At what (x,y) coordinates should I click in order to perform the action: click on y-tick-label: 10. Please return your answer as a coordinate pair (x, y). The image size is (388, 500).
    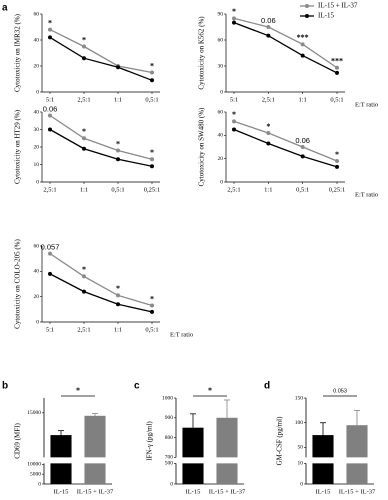
    Looking at the image, I should click on (301, 464).